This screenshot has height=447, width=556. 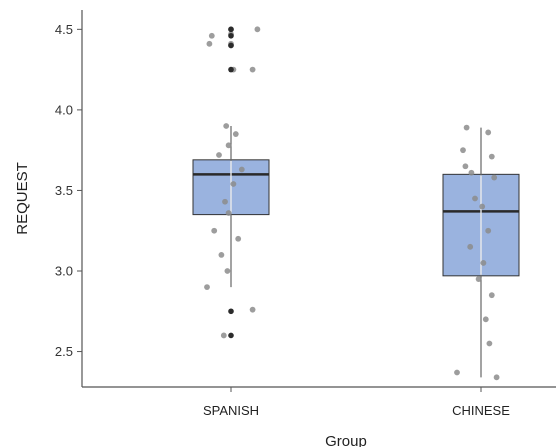 I want to click on box-group-chinese, so click(x=481, y=252).